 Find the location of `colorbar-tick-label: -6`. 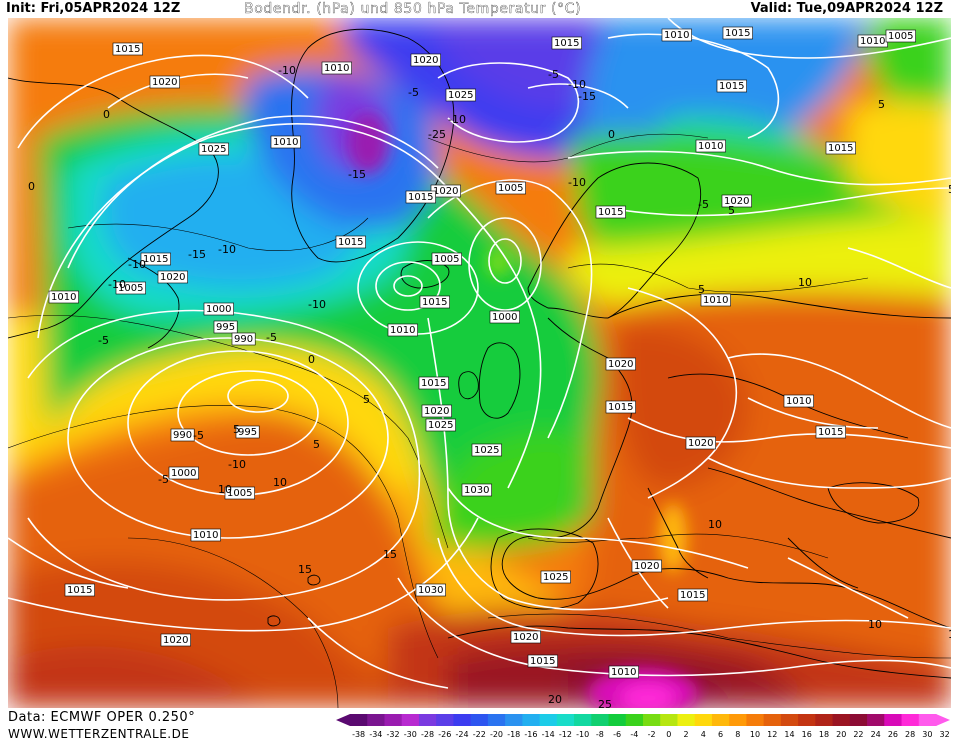

colorbar-tick-label: -6 is located at coordinates (617, 734).